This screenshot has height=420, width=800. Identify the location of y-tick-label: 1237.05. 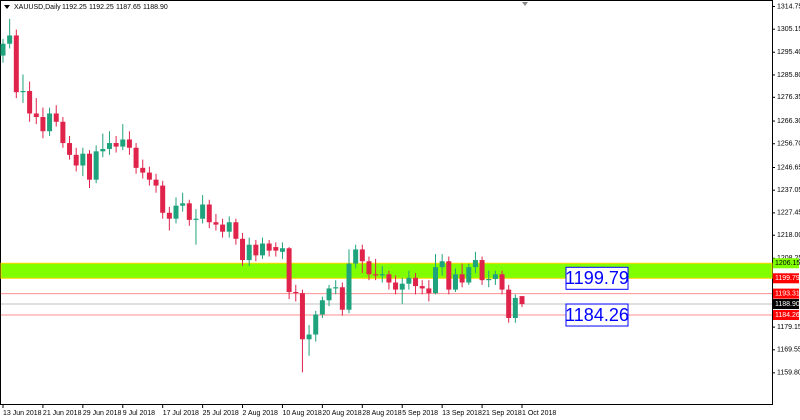
(788, 190).